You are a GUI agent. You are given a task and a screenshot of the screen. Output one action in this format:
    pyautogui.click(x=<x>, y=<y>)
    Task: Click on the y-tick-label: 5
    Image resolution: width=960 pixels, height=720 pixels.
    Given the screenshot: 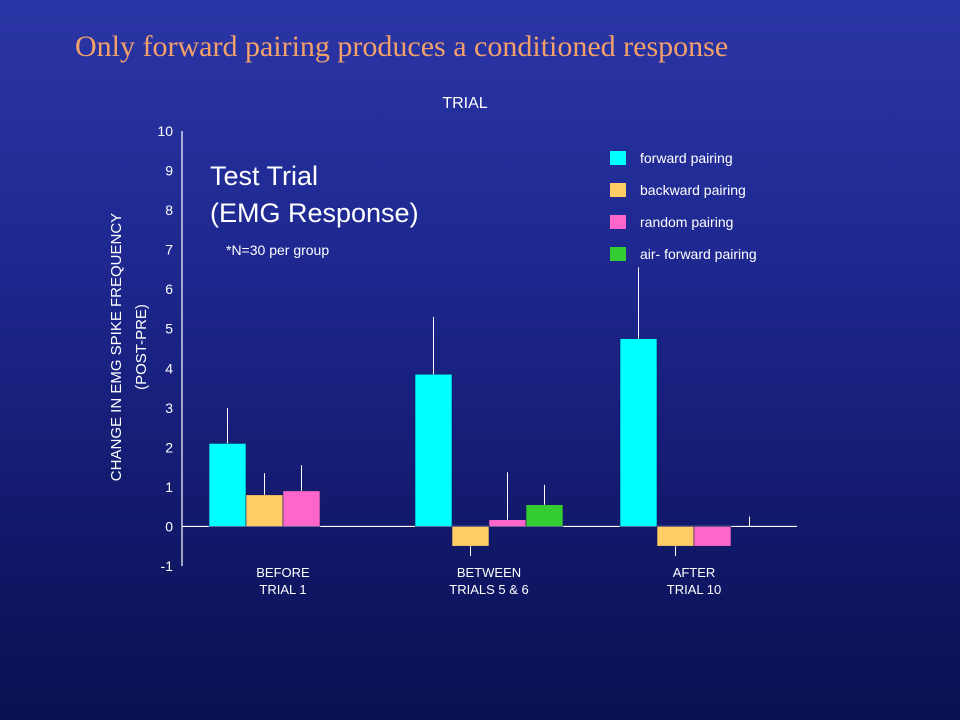 What is the action you would take?
    pyautogui.click(x=169, y=329)
    